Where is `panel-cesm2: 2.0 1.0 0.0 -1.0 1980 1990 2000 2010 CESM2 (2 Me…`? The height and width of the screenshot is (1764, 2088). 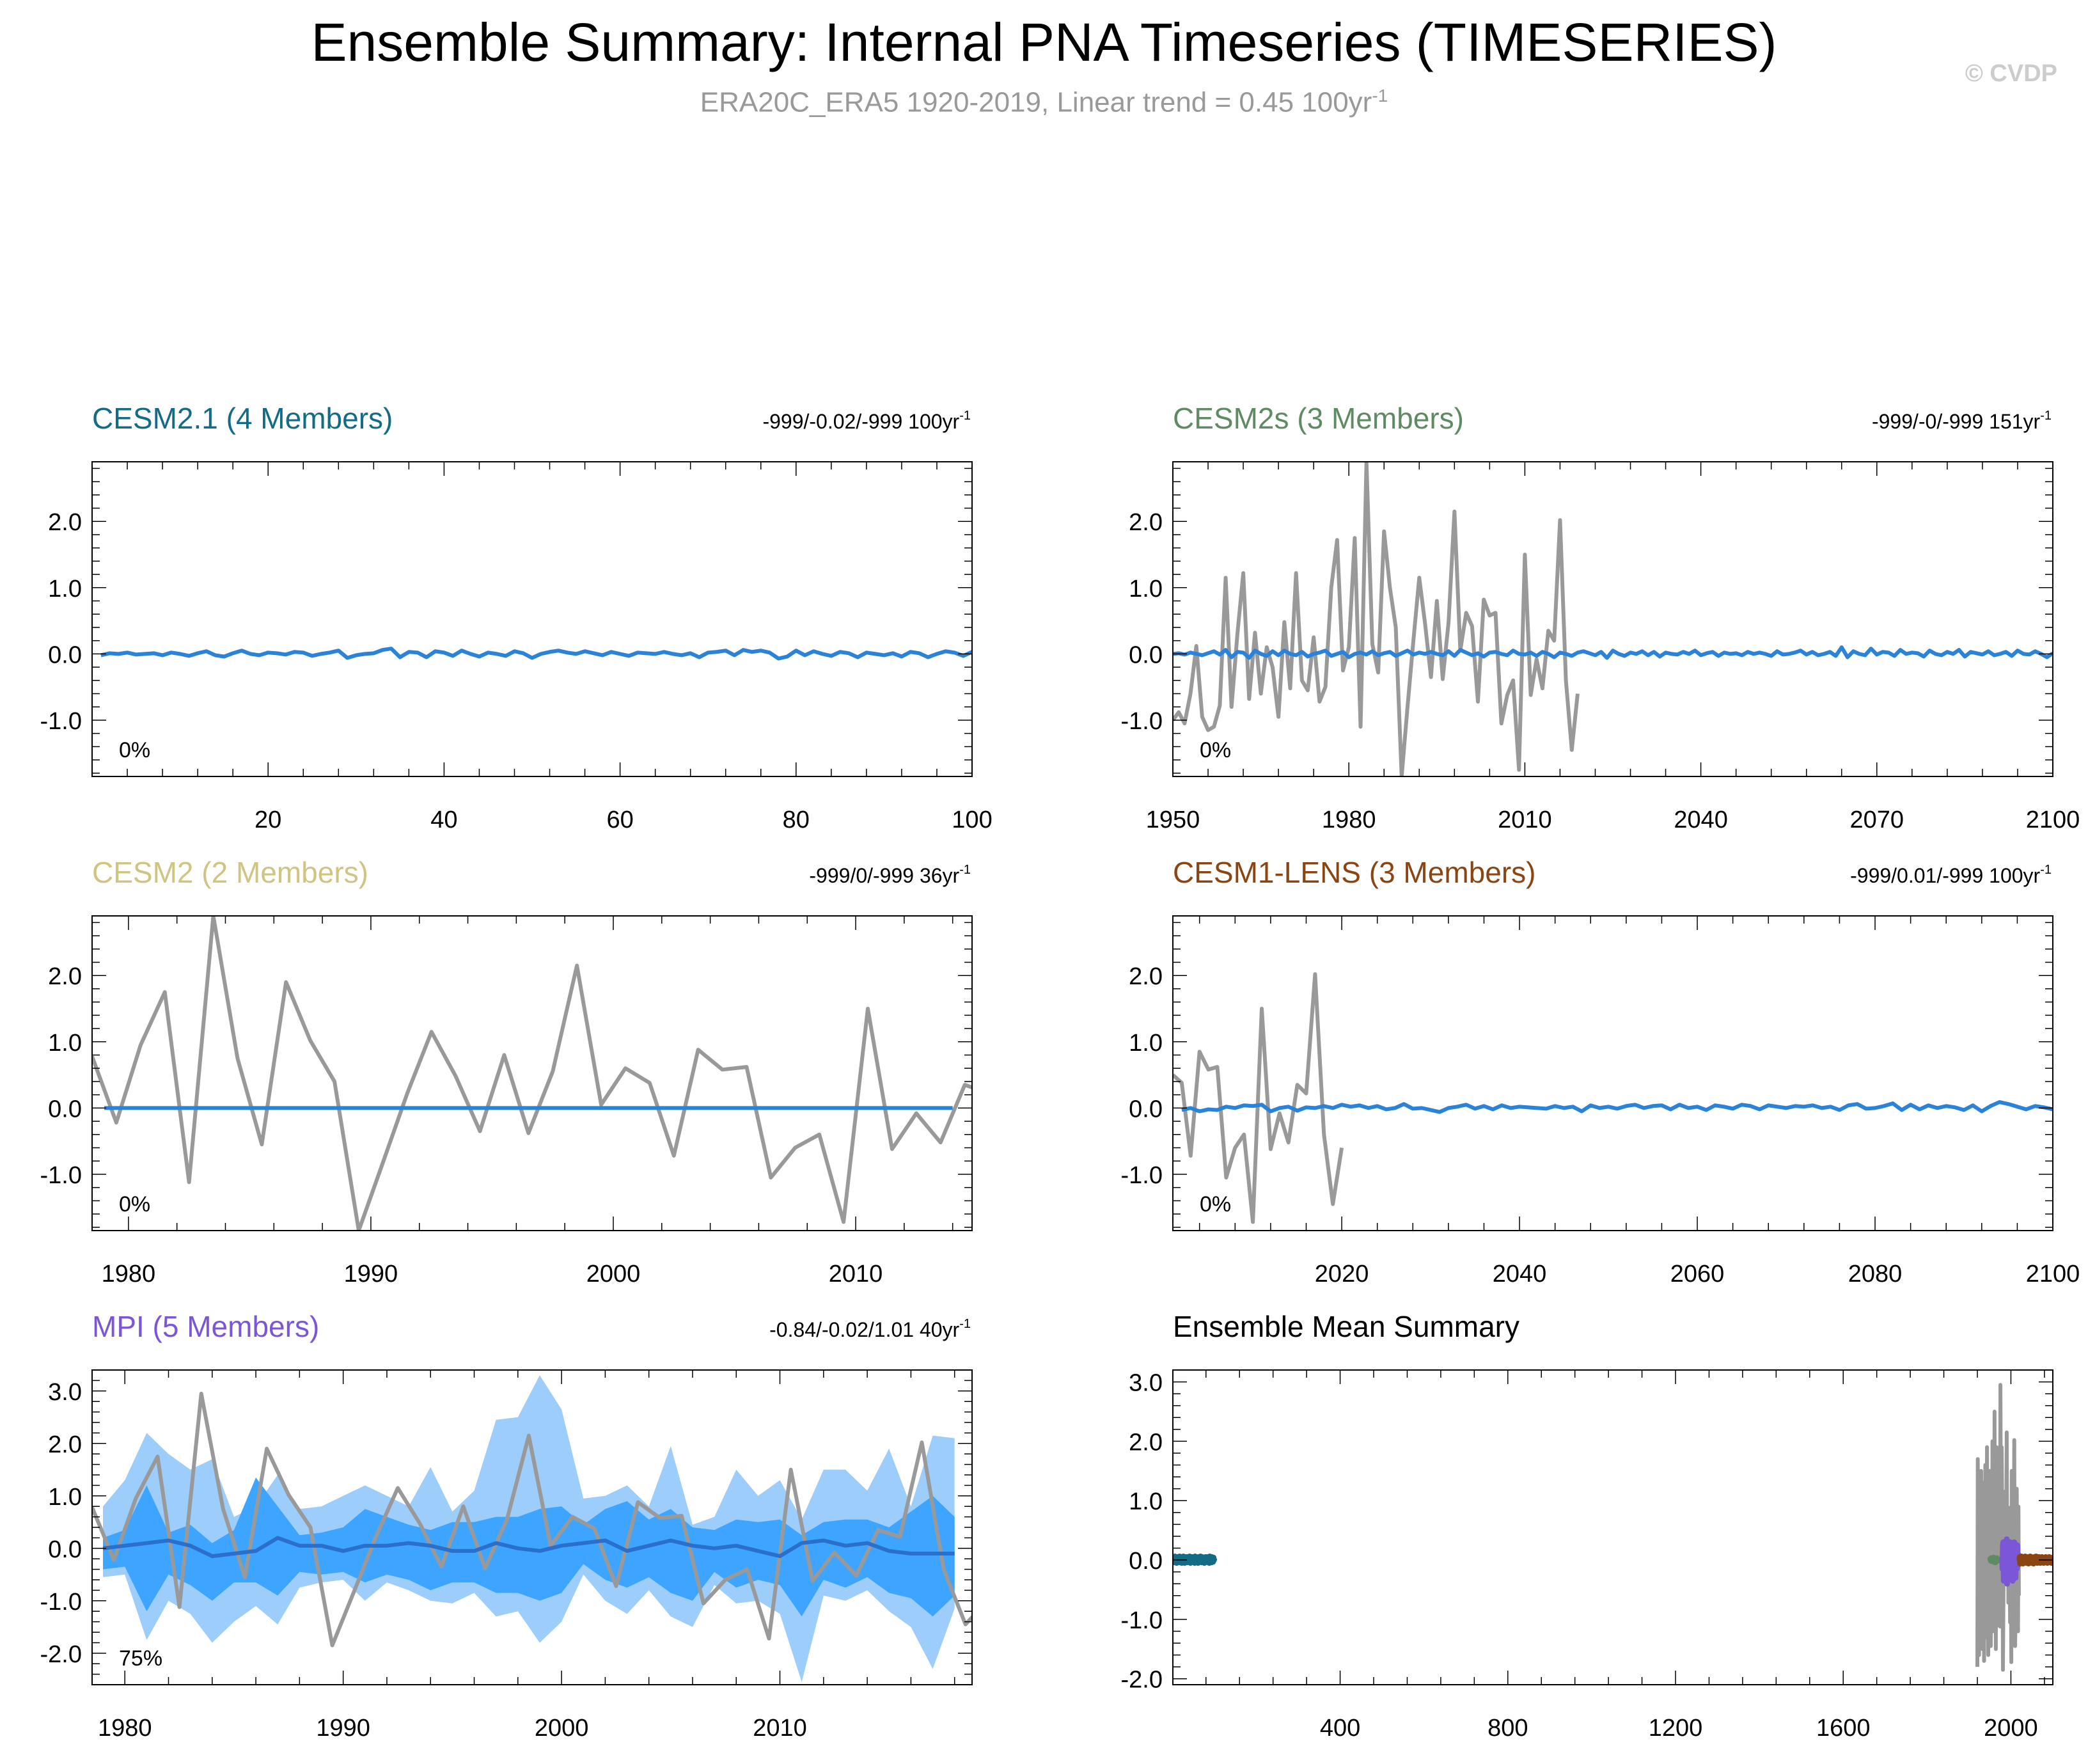
panel-cesm2: 2.0 1.0 0.0 -1.0 1980 1990 2000 2010 CESM2 (2 Me… is located at coordinates (506, 1072).